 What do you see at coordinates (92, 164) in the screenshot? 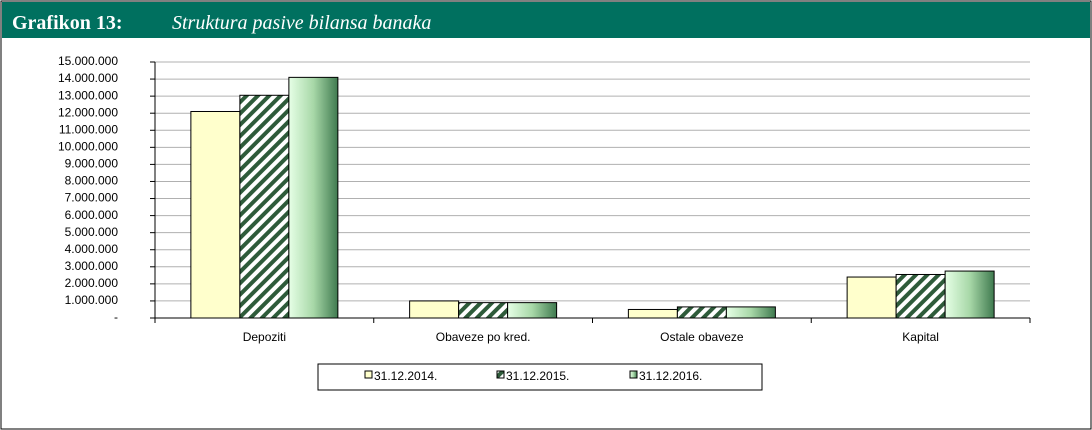
I see `y-tick-label: 9.000.000` at bounding box center [92, 164].